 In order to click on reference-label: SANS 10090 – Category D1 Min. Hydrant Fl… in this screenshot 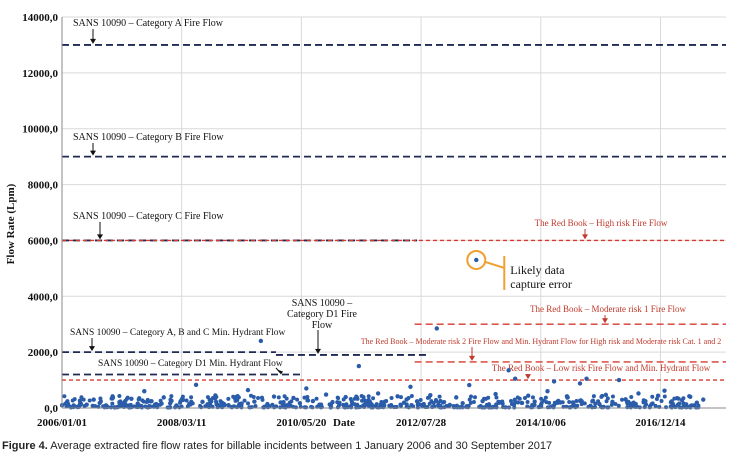, I will do `click(190, 364)`.